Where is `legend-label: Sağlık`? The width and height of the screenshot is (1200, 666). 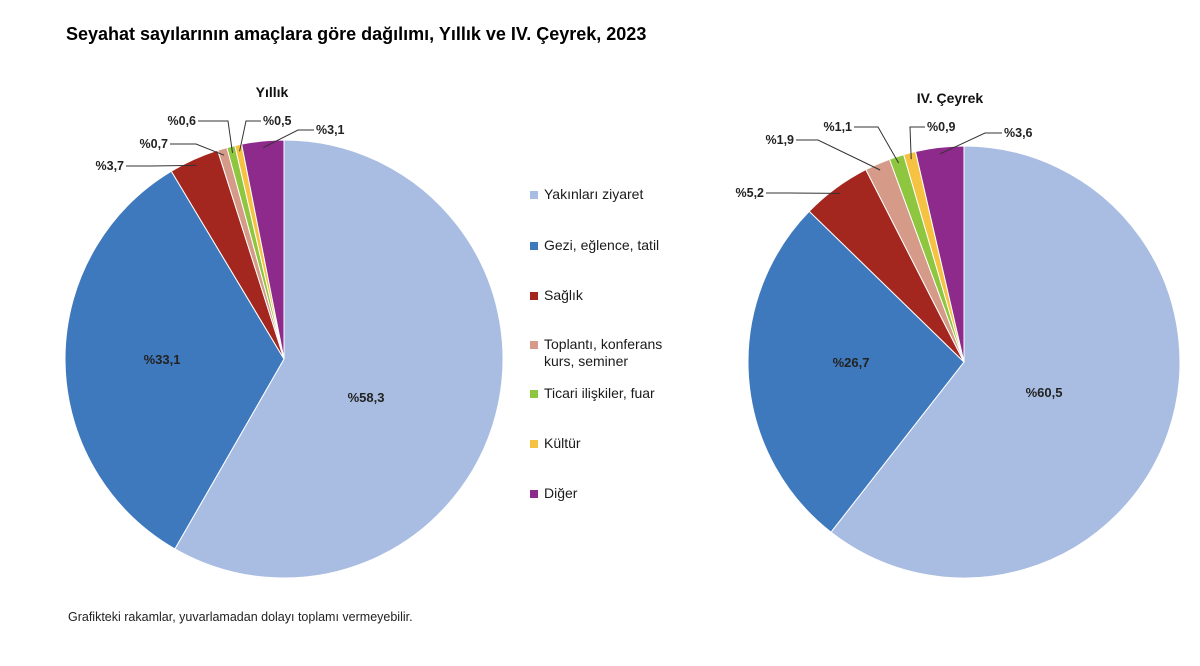 legend-label: Sağlık is located at coordinates (563, 295).